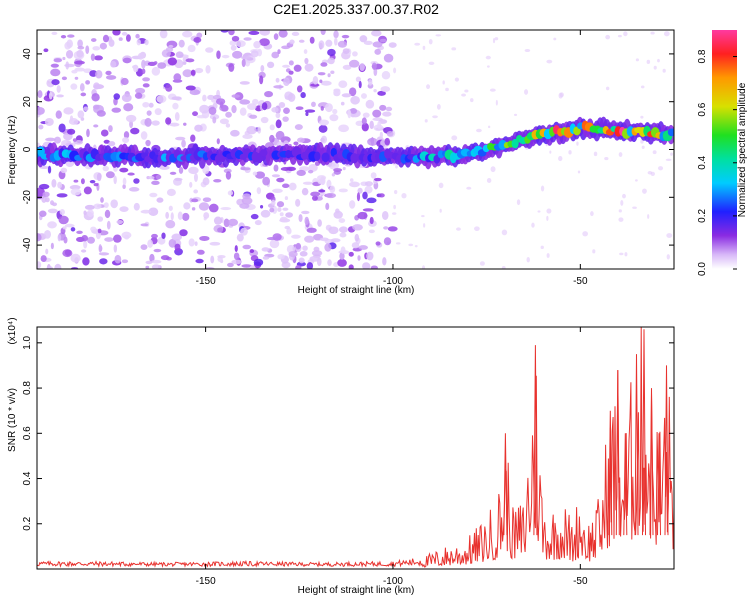 This screenshot has width=750, height=600. I want to click on snr-y-tick-label: 0.6, so click(27, 433).